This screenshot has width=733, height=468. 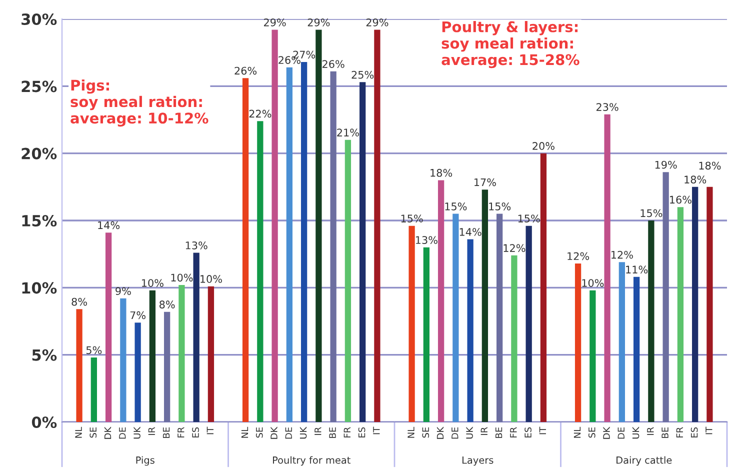 I want to click on y-tick-label: 30%, so click(x=39, y=19).